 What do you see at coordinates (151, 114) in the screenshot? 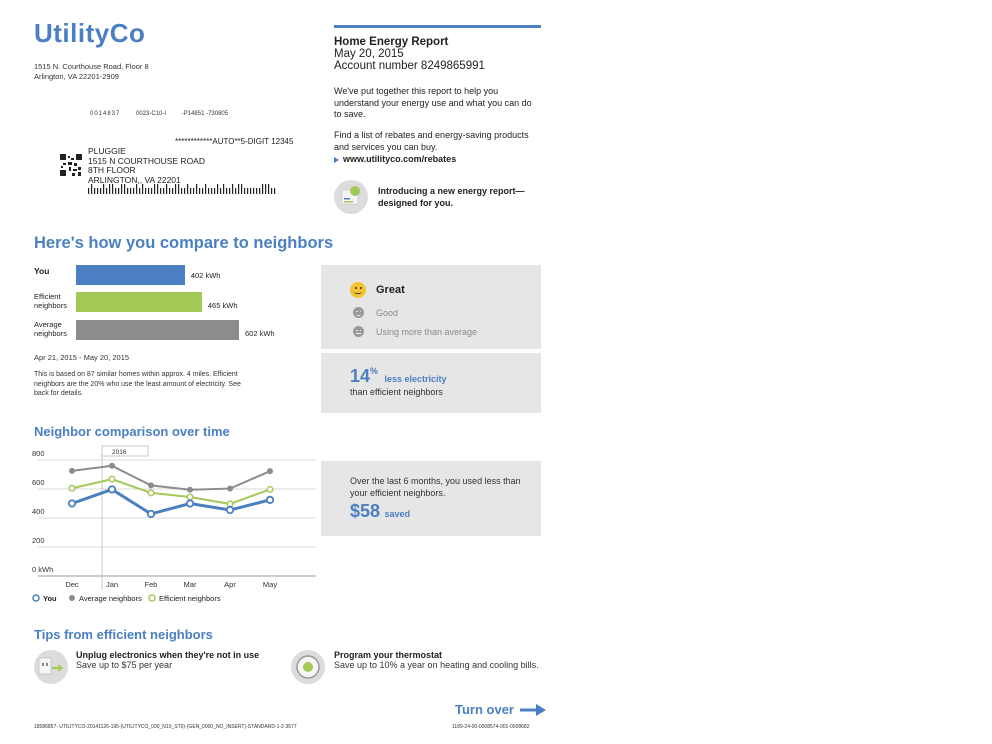
I see `mail-code-2: 0023-C10-I` at bounding box center [151, 114].